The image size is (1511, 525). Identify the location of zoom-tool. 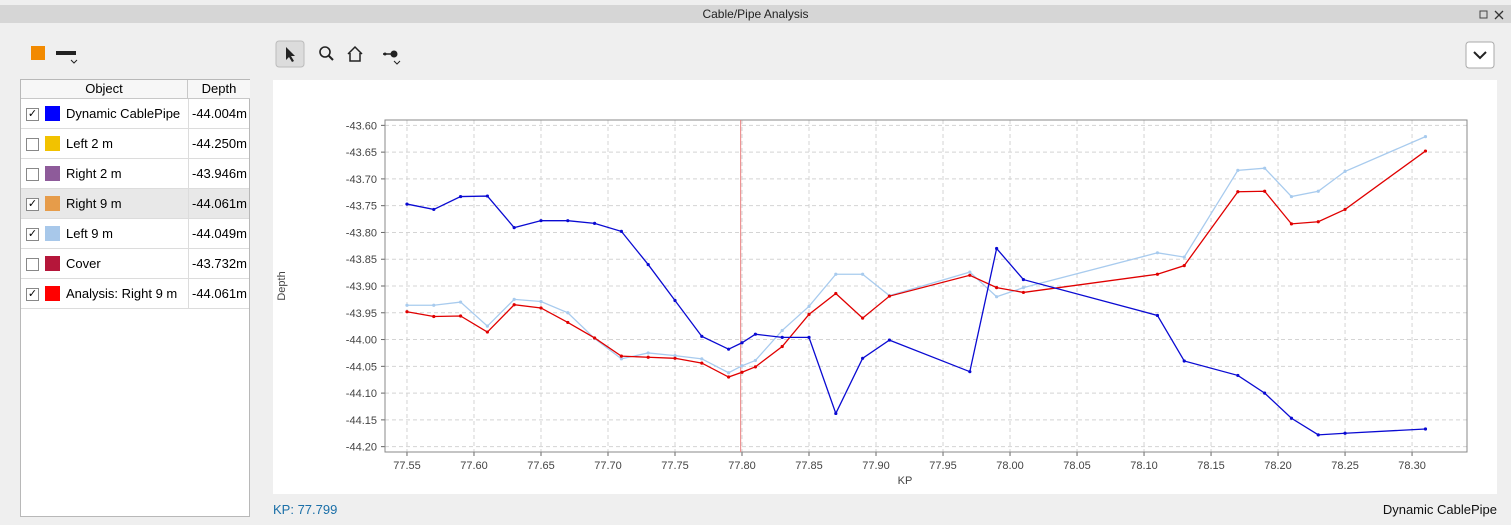
(325, 52).